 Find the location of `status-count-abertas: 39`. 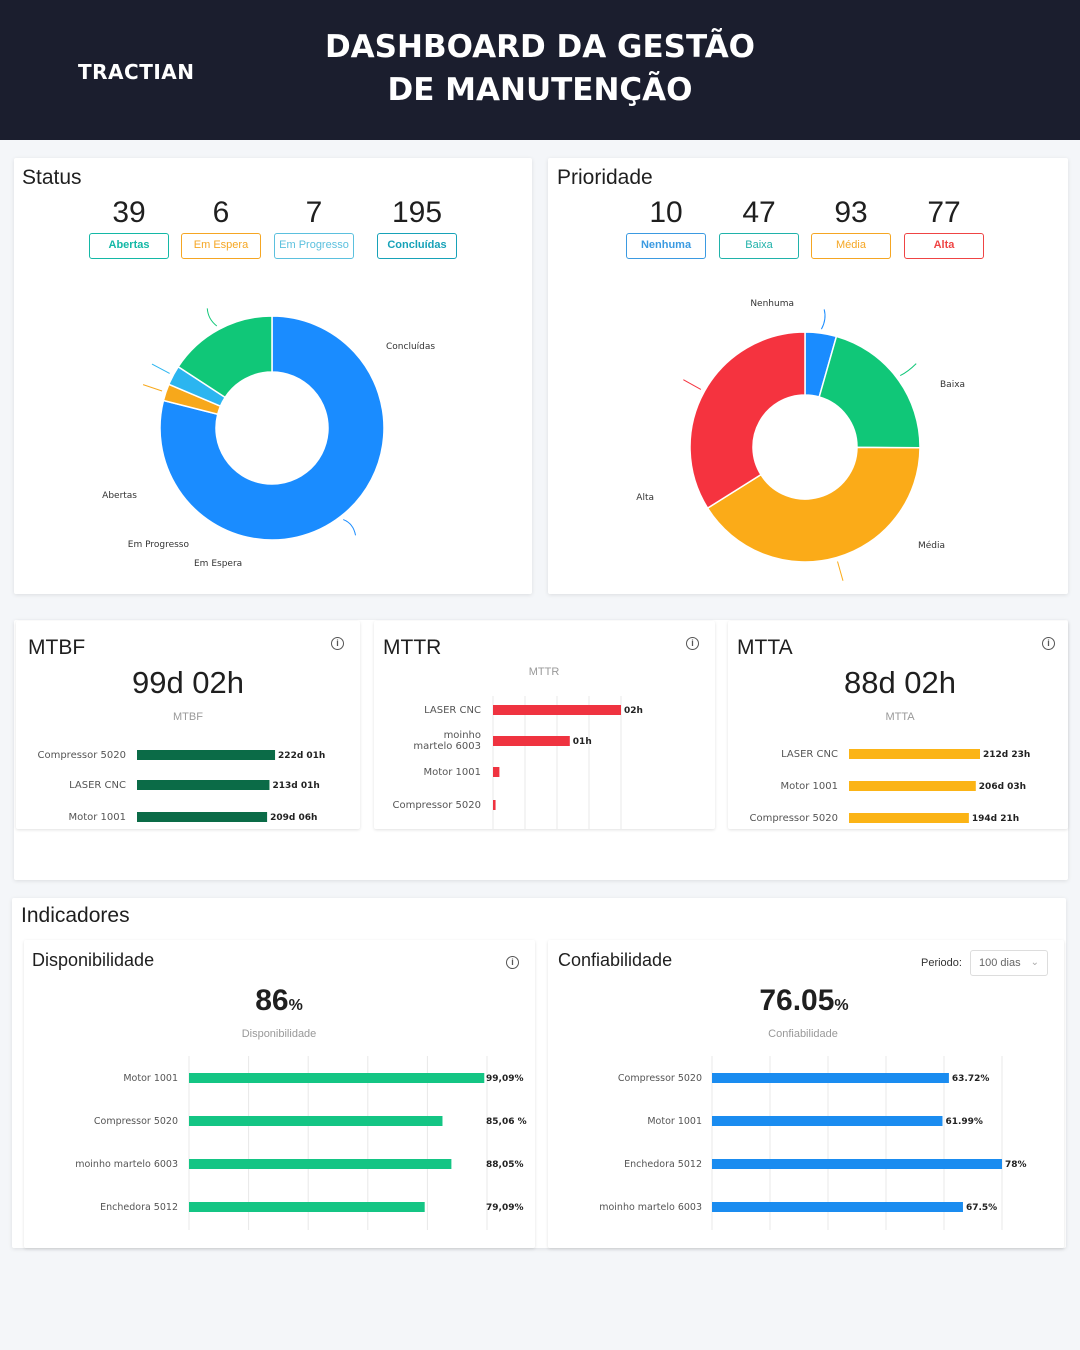

status-count-abertas: 39 is located at coordinates (129, 212).